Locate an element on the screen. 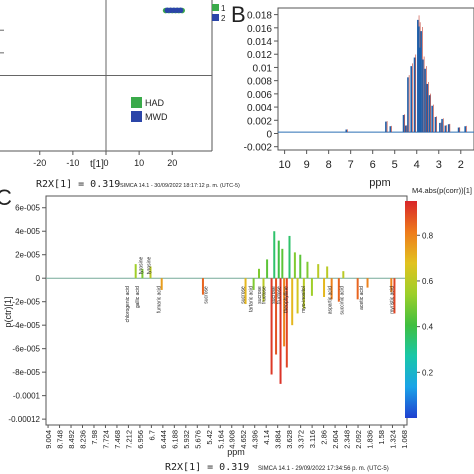 The height and width of the screenshot is (474, 474). panel-c-label-1: tyrosine is located at coordinates (141, 265).